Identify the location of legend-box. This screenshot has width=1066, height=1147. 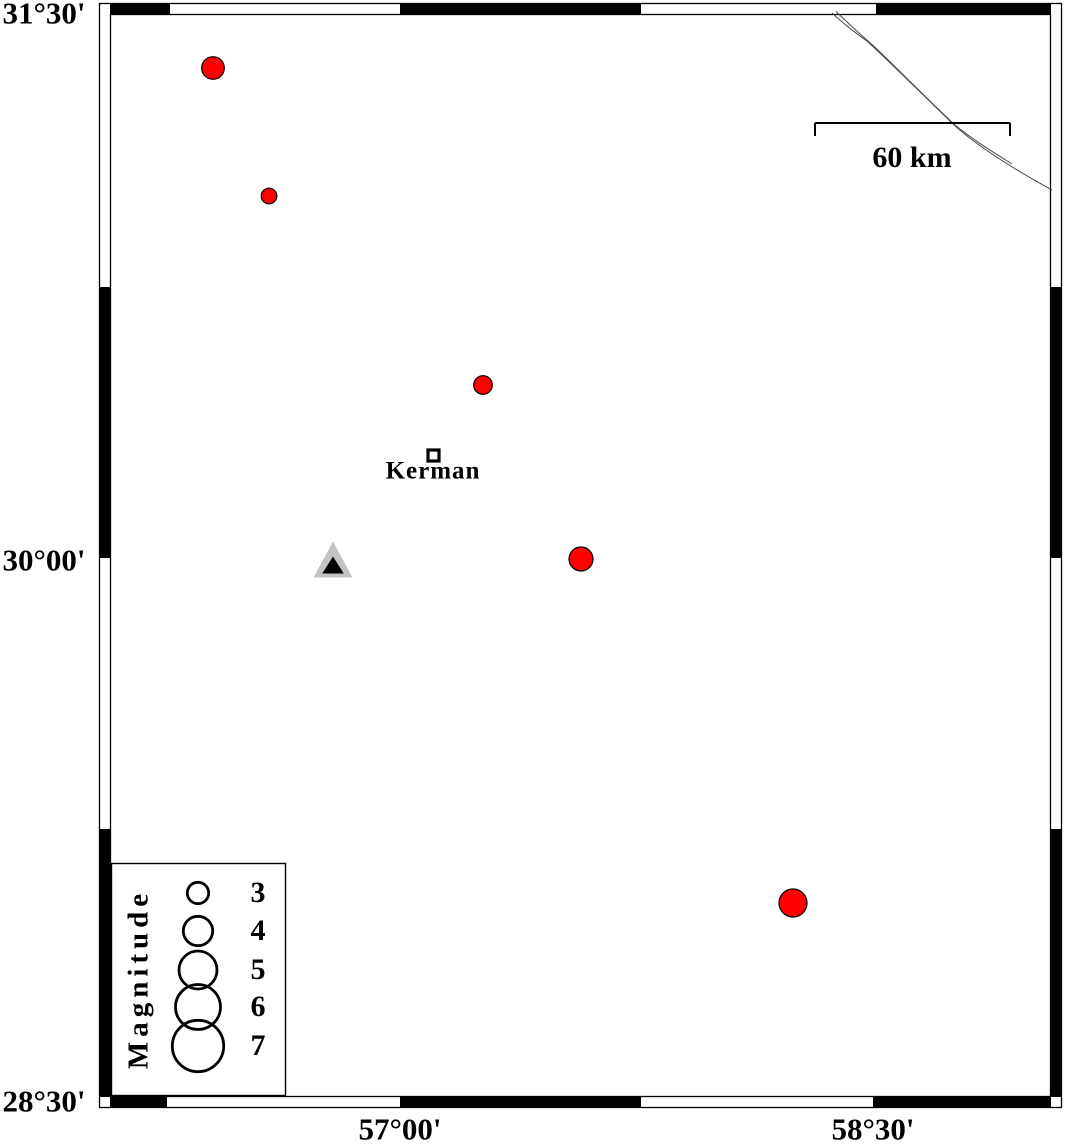
(198, 979).